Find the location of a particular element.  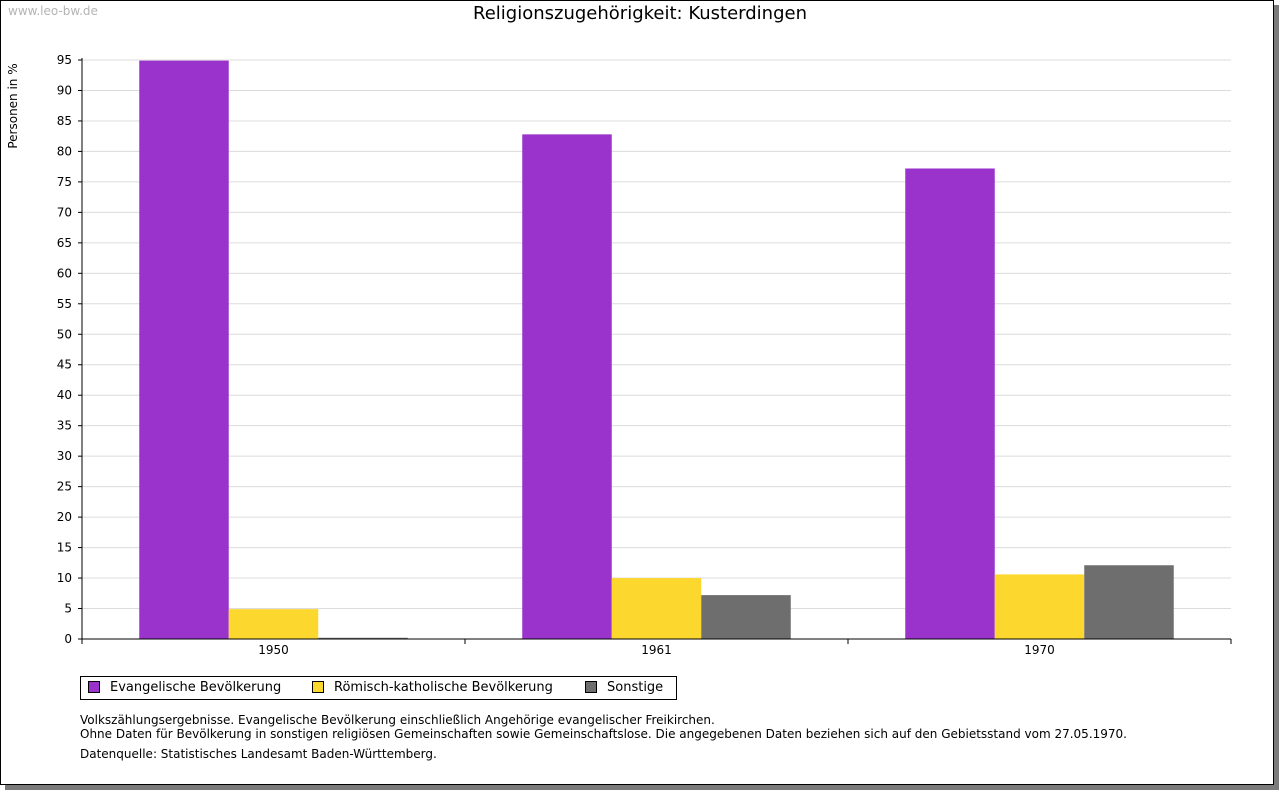

y-tick-label: 10 is located at coordinates (64, 578).